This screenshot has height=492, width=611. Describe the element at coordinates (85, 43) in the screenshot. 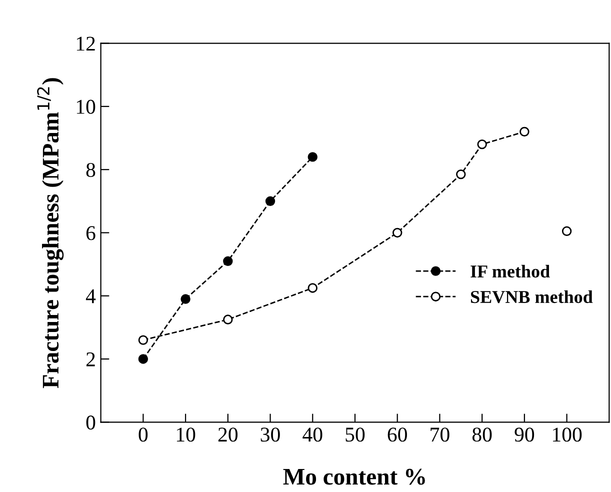

I see `y-tick-label: 12` at that location.